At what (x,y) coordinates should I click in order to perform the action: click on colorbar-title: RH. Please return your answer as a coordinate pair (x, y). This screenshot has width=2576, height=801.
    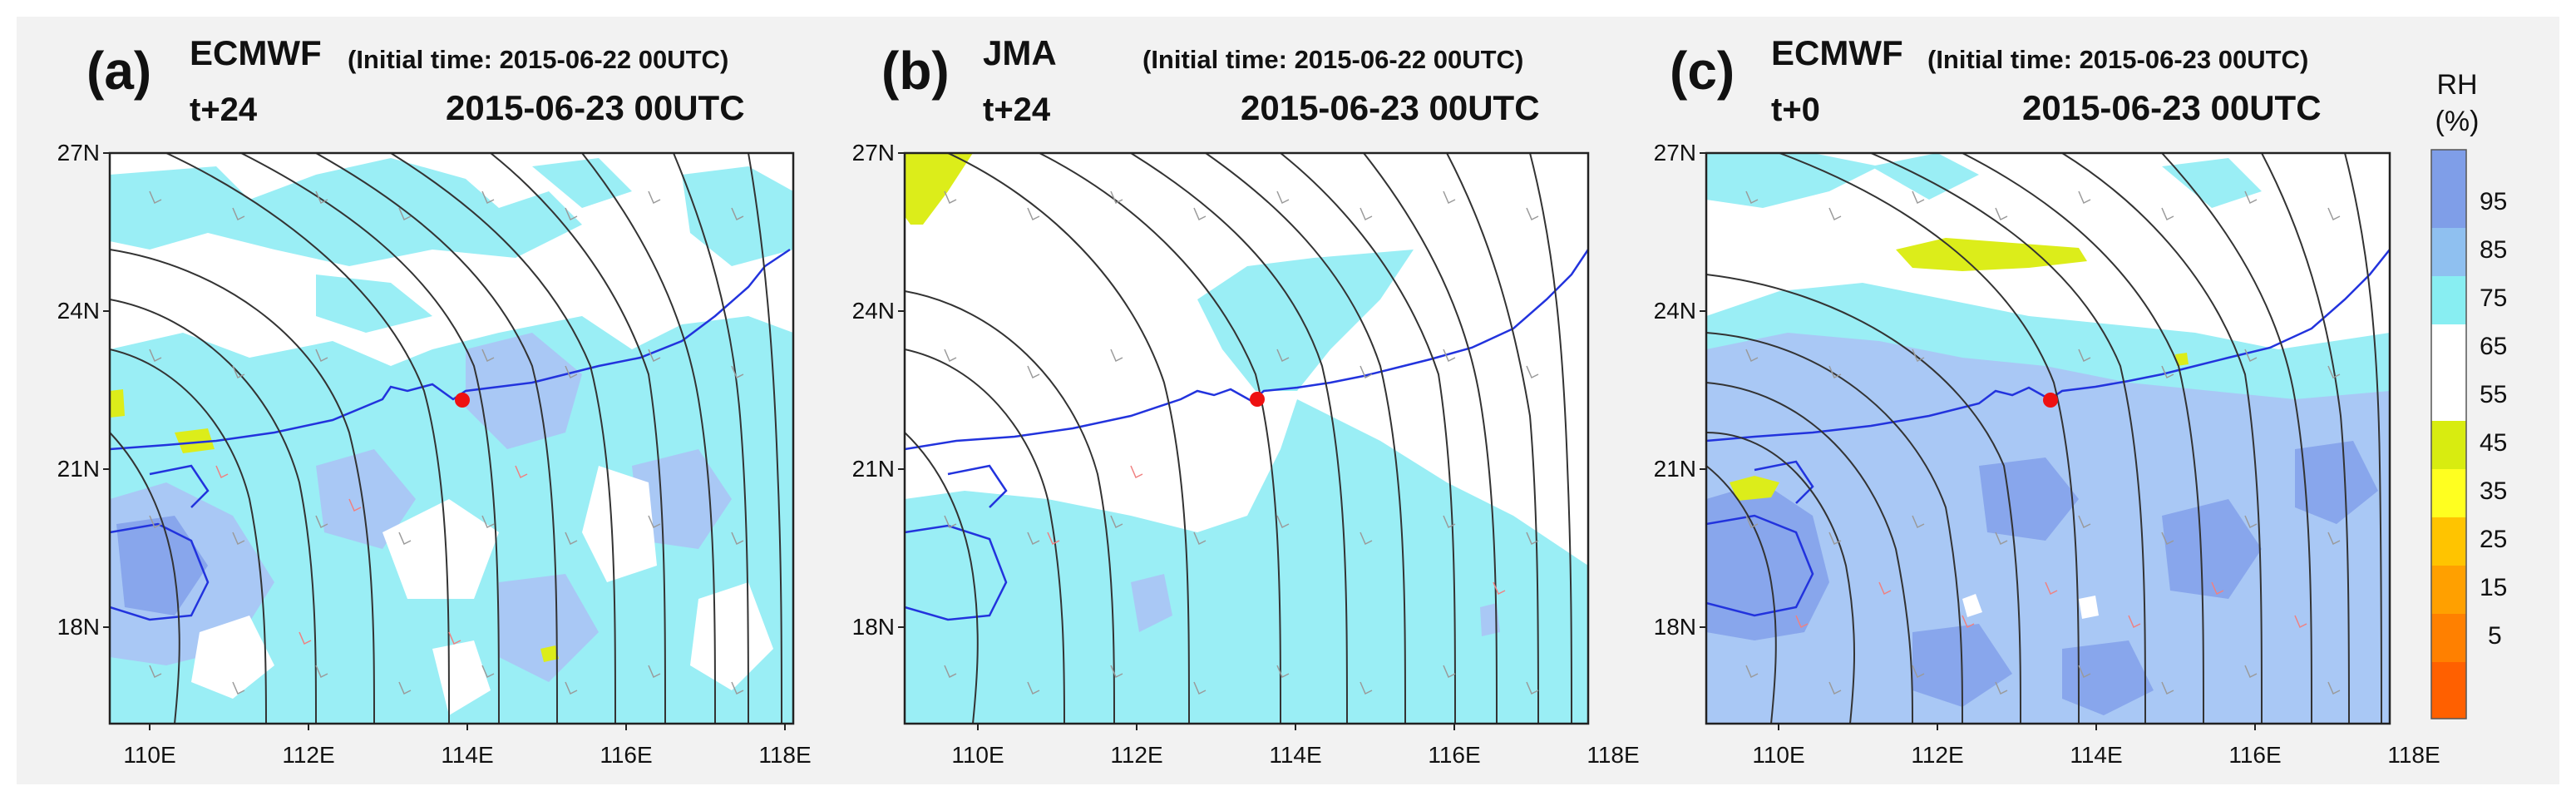
    Looking at the image, I should click on (2457, 85).